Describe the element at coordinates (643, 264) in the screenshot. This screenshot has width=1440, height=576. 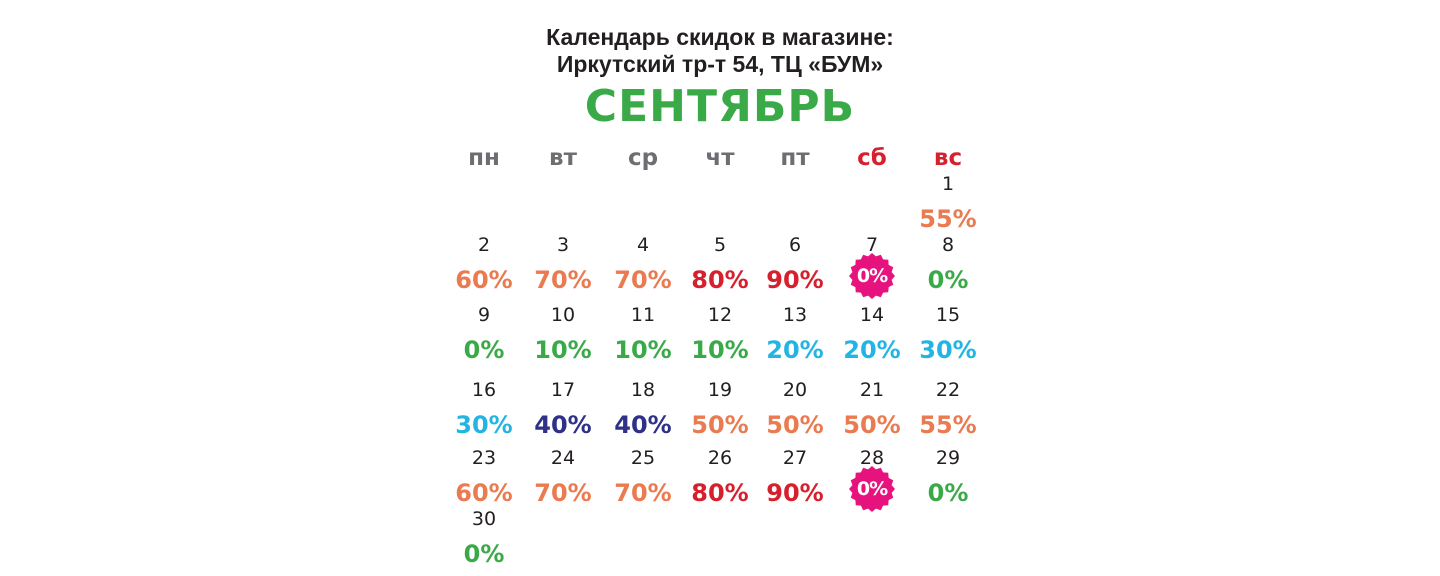
I see `calendar-day-cell: 4 70%` at that location.